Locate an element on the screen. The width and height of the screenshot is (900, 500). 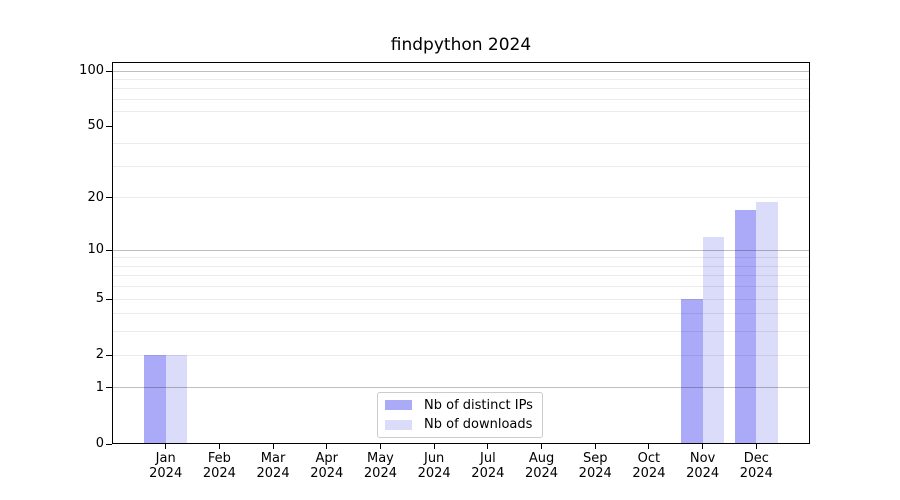
x-tick-label: Dec 2024 is located at coordinates (756, 466).